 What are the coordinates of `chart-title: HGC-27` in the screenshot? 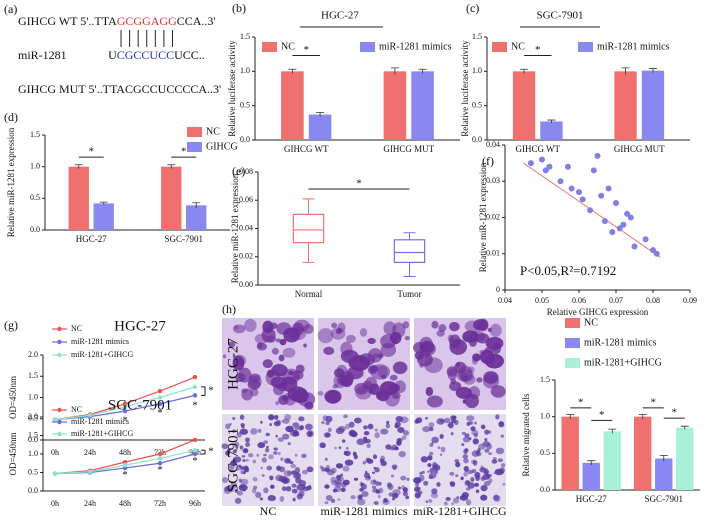 It's located at (340, 16).